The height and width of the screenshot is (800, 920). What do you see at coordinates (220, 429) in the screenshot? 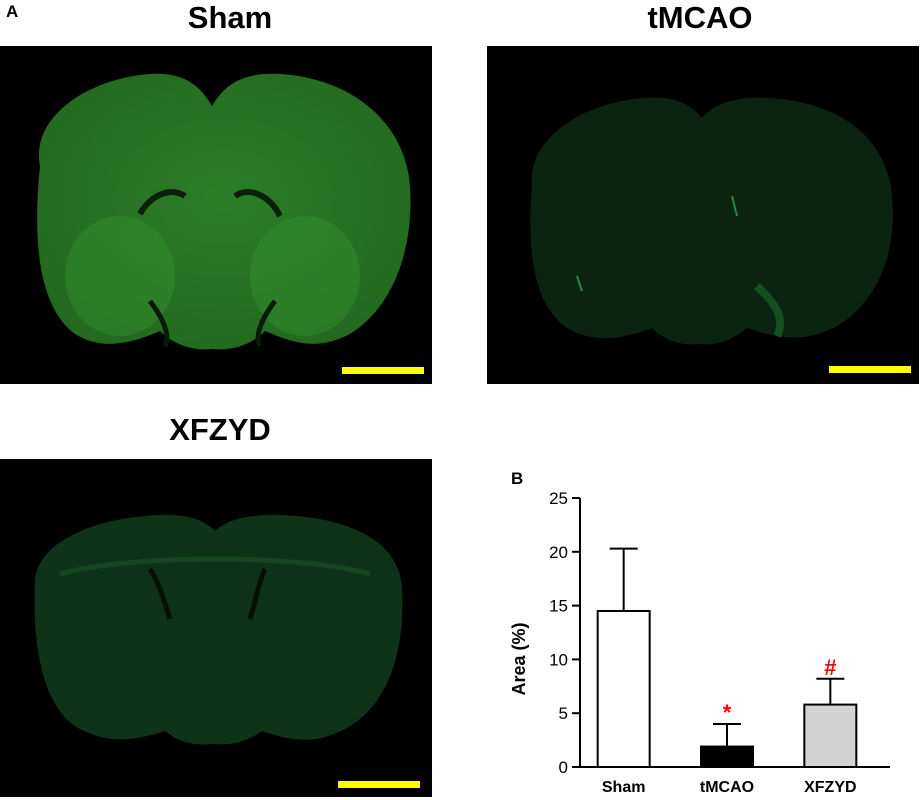
I see `xfzyd-title: XFZYD` at bounding box center [220, 429].